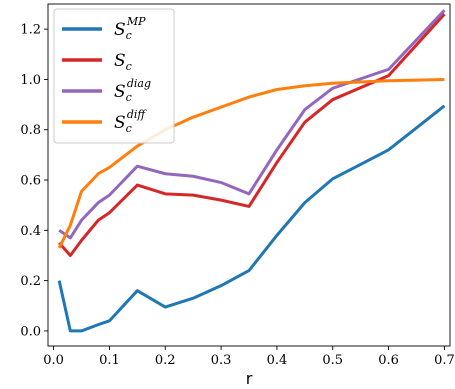 The height and width of the screenshot is (389, 455). What do you see at coordinates (221, 360) in the screenshot?
I see `x-tick-label: 0.3` at bounding box center [221, 360].